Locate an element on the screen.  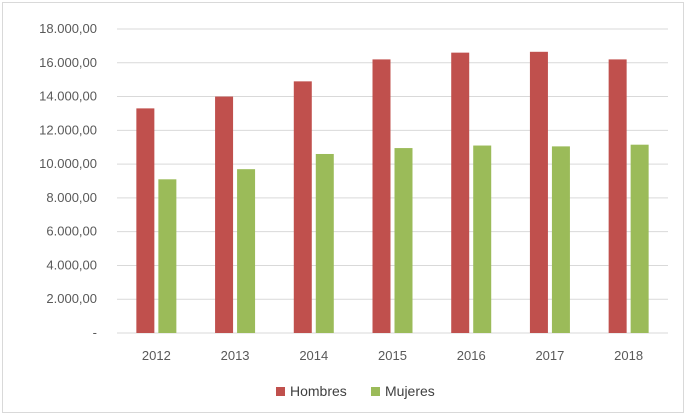
bar-mujeres-2014 is located at coordinates (324, 243).